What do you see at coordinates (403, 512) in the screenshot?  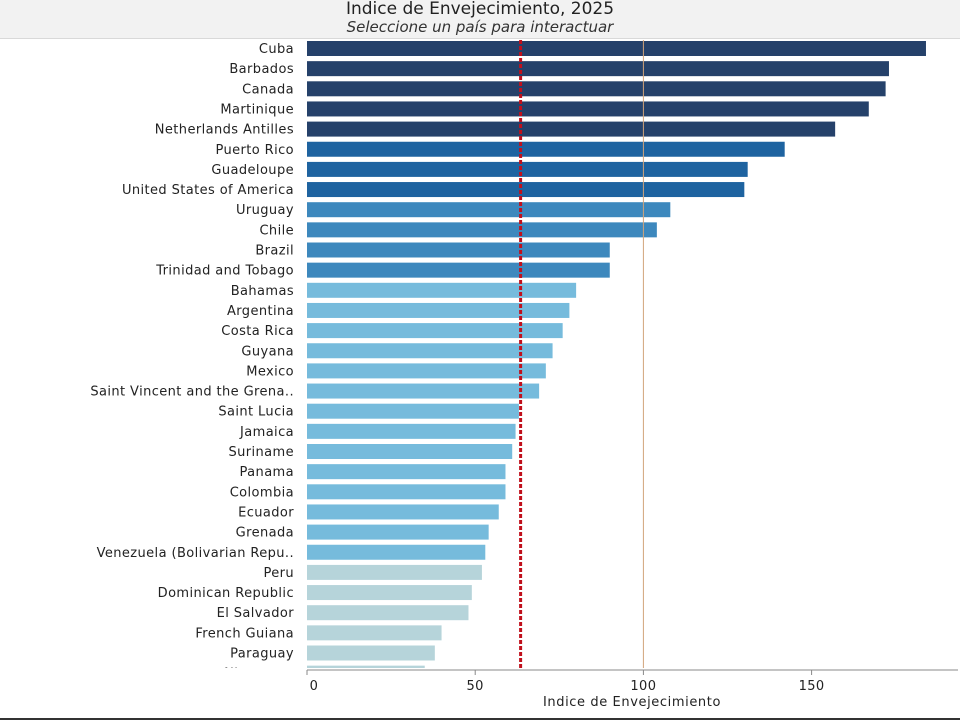 I see `bar-ecuador` at bounding box center [403, 512].